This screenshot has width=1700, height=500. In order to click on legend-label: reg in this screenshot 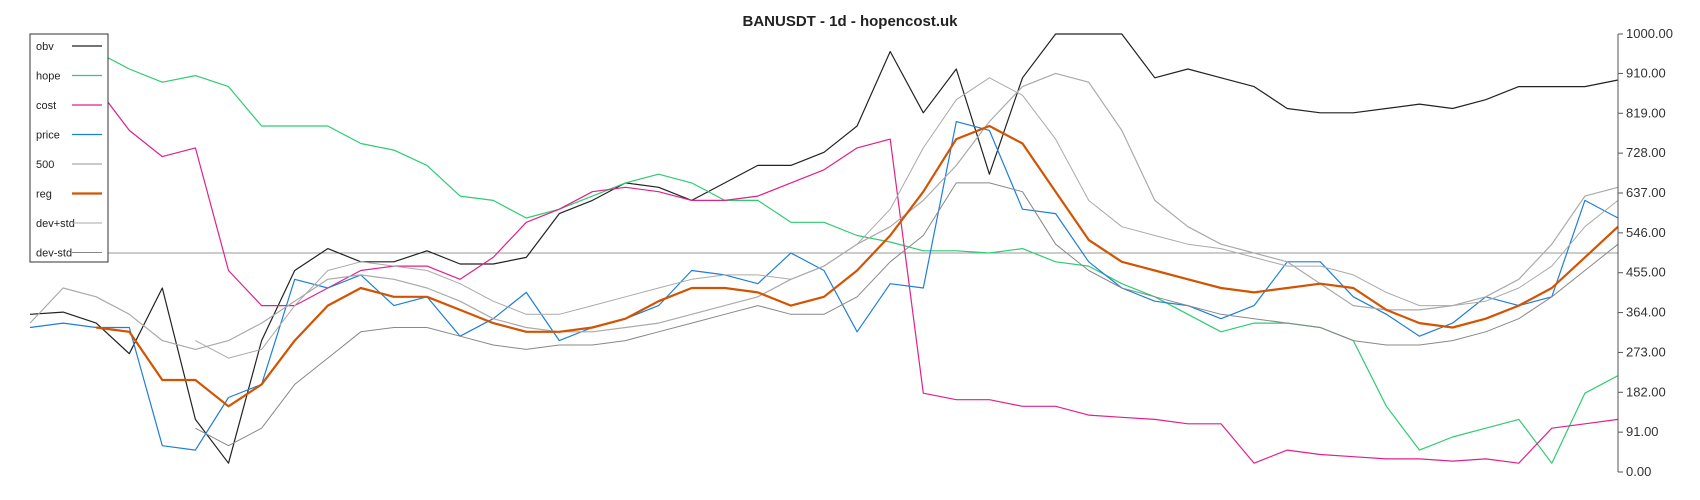, I will do `click(44, 195)`.